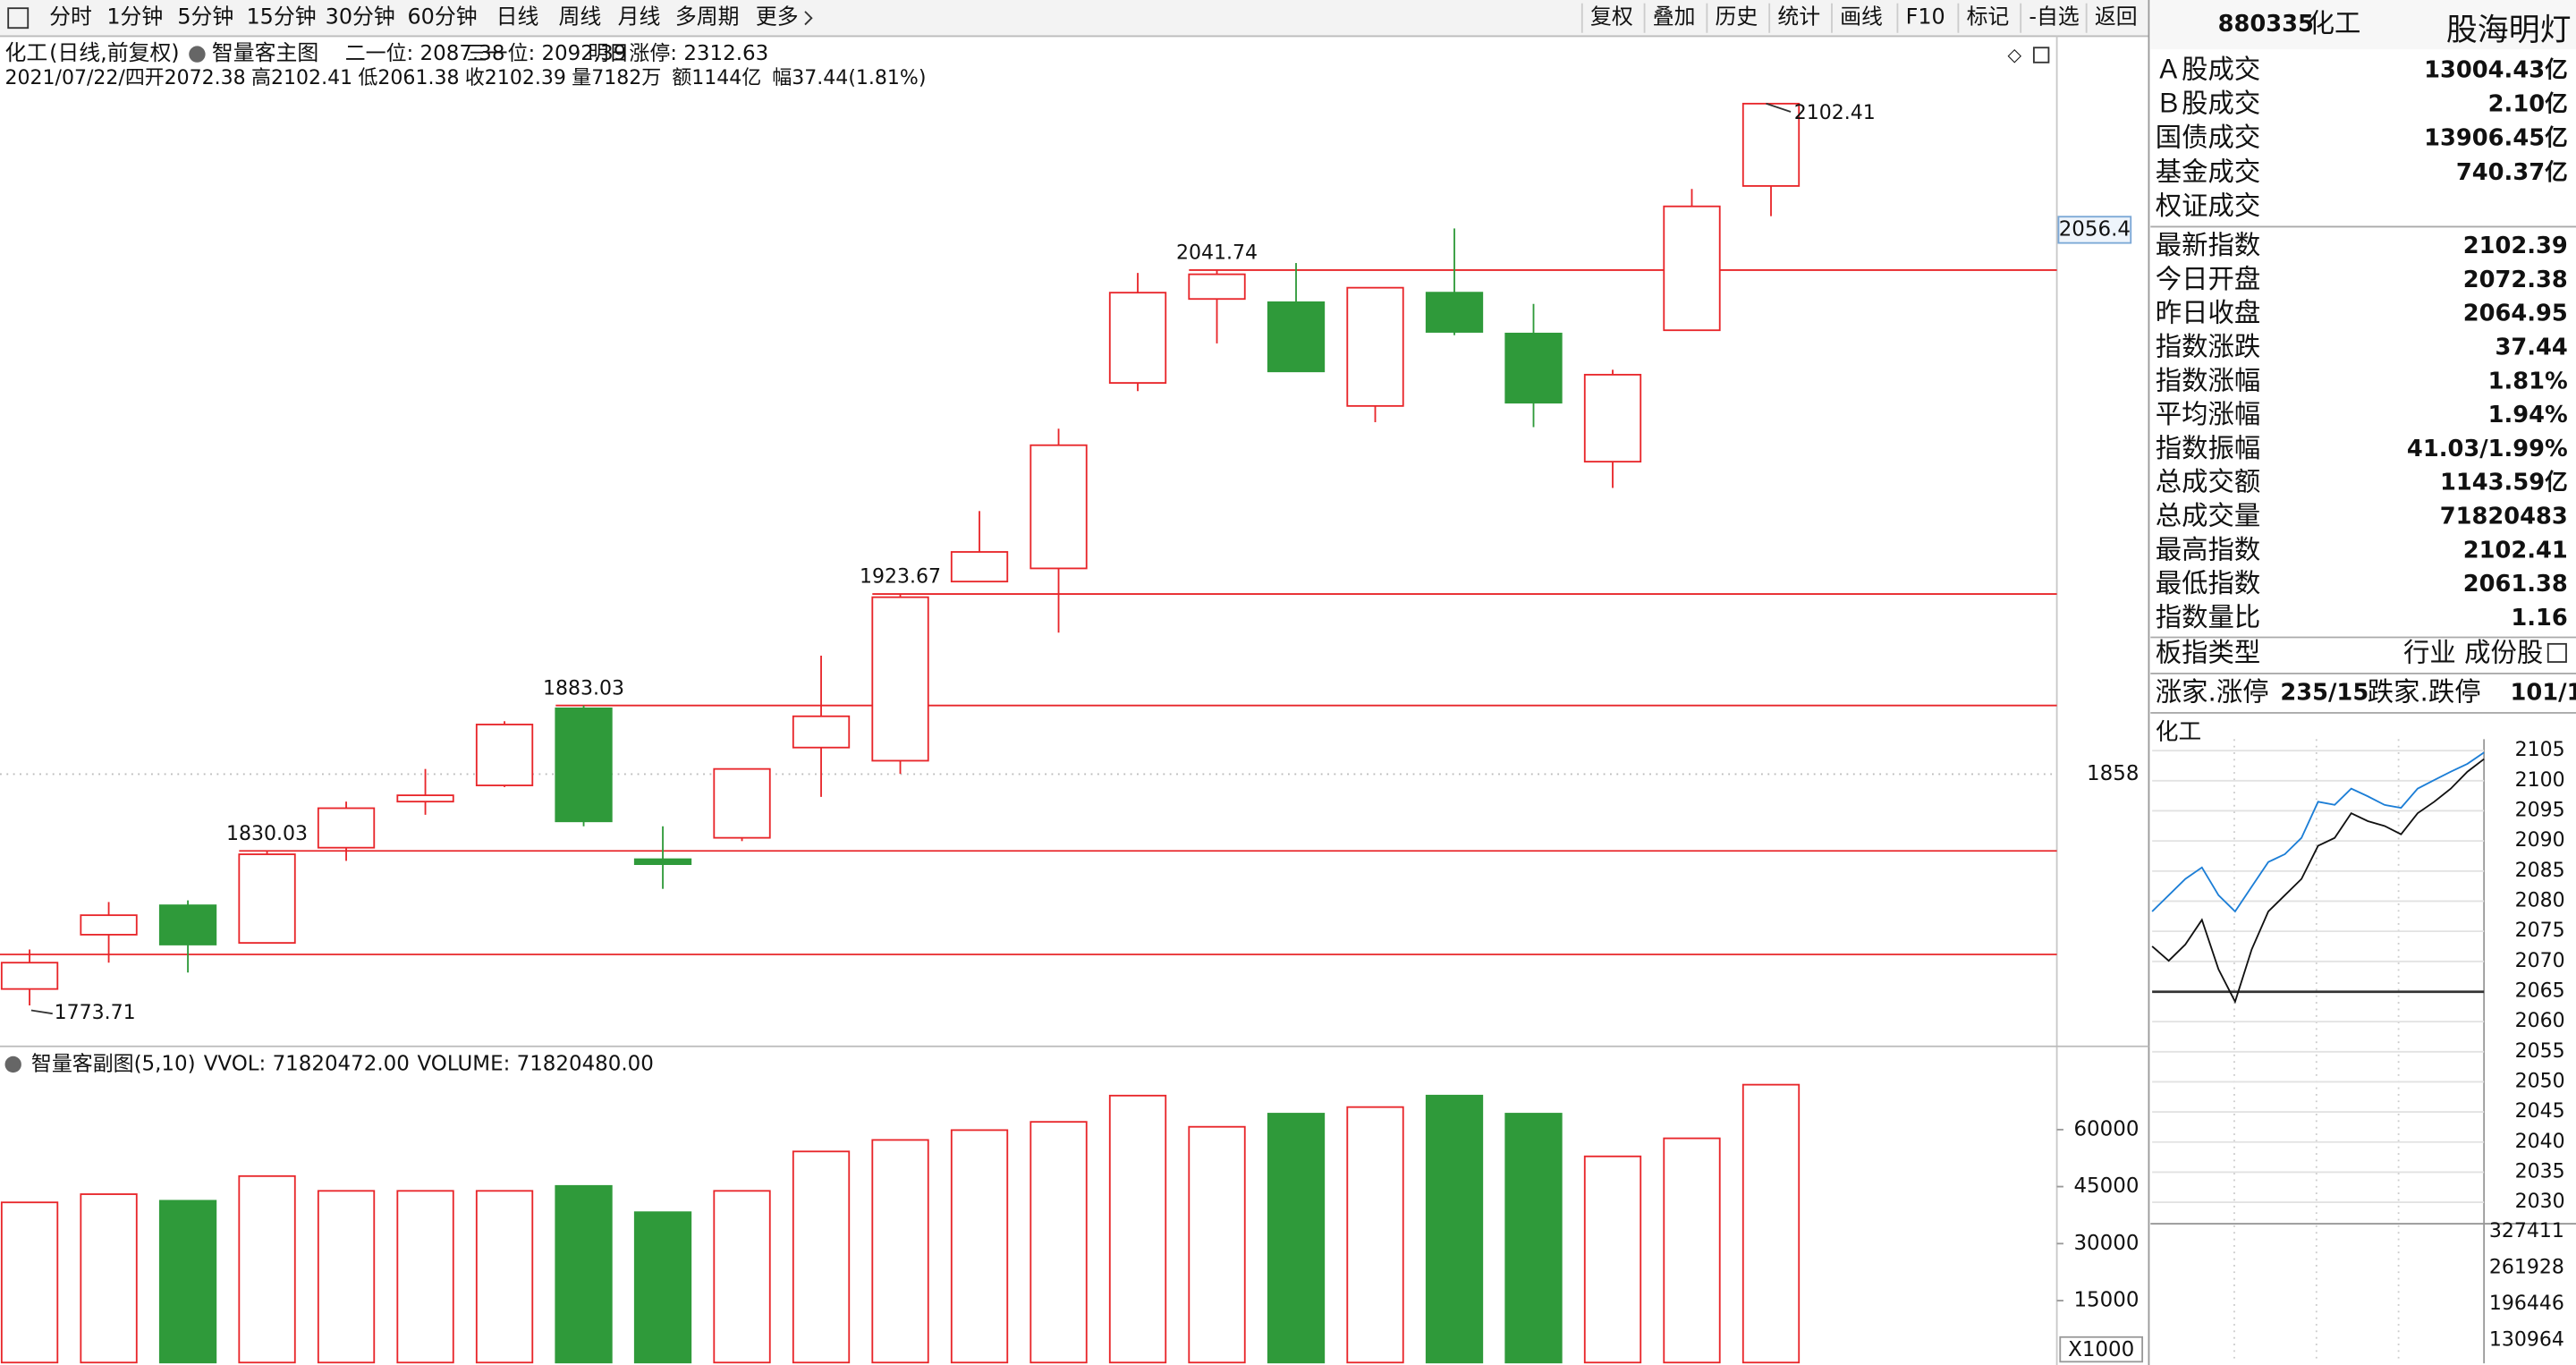 The width and height of the screenshot is (2576, 1365). I want to click on tool-button: 历史, so click(1737, 17).